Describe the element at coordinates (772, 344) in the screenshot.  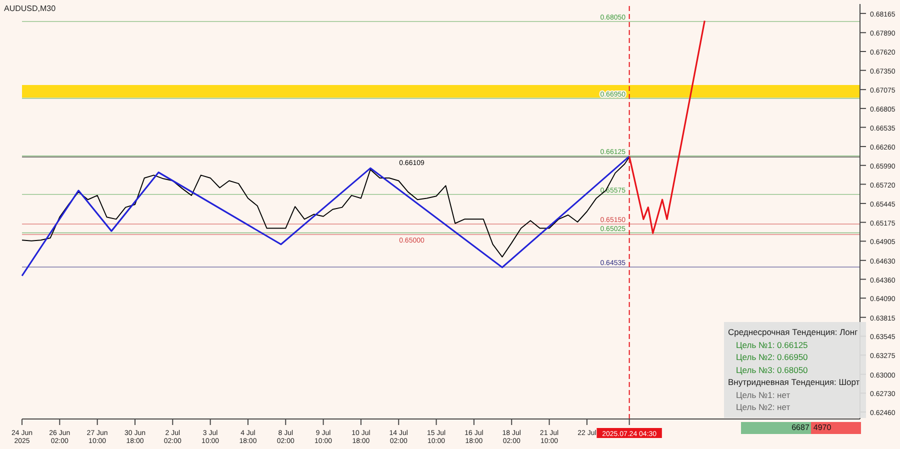
I see `annotation: Цель №1: 0.66125` at that location.